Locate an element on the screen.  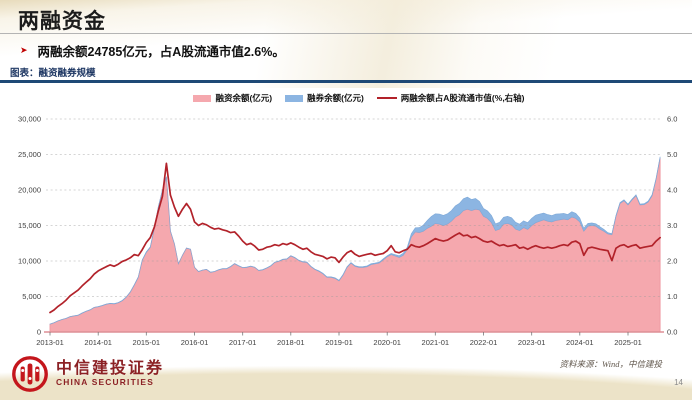
svg-text: 2016-01 is located at coordinates (195, 342).